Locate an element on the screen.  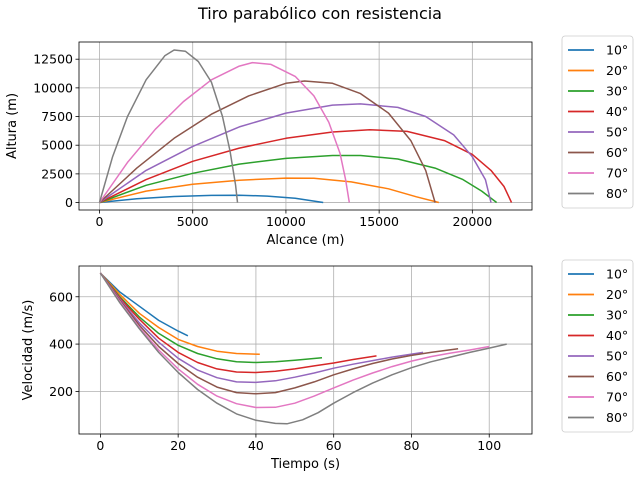
x-tick-label: 40 is located at coordinates (256, 445).